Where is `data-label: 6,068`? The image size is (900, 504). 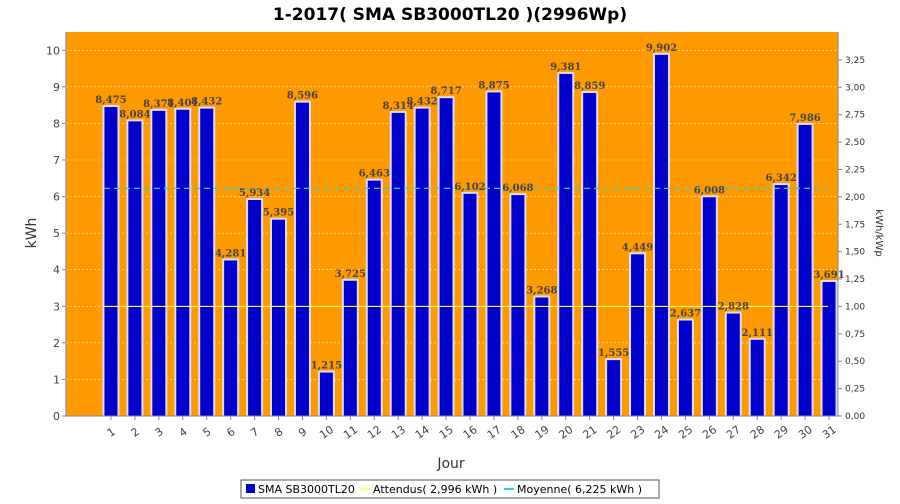 data-label: 6,068 is located at coordinates (517, 188).